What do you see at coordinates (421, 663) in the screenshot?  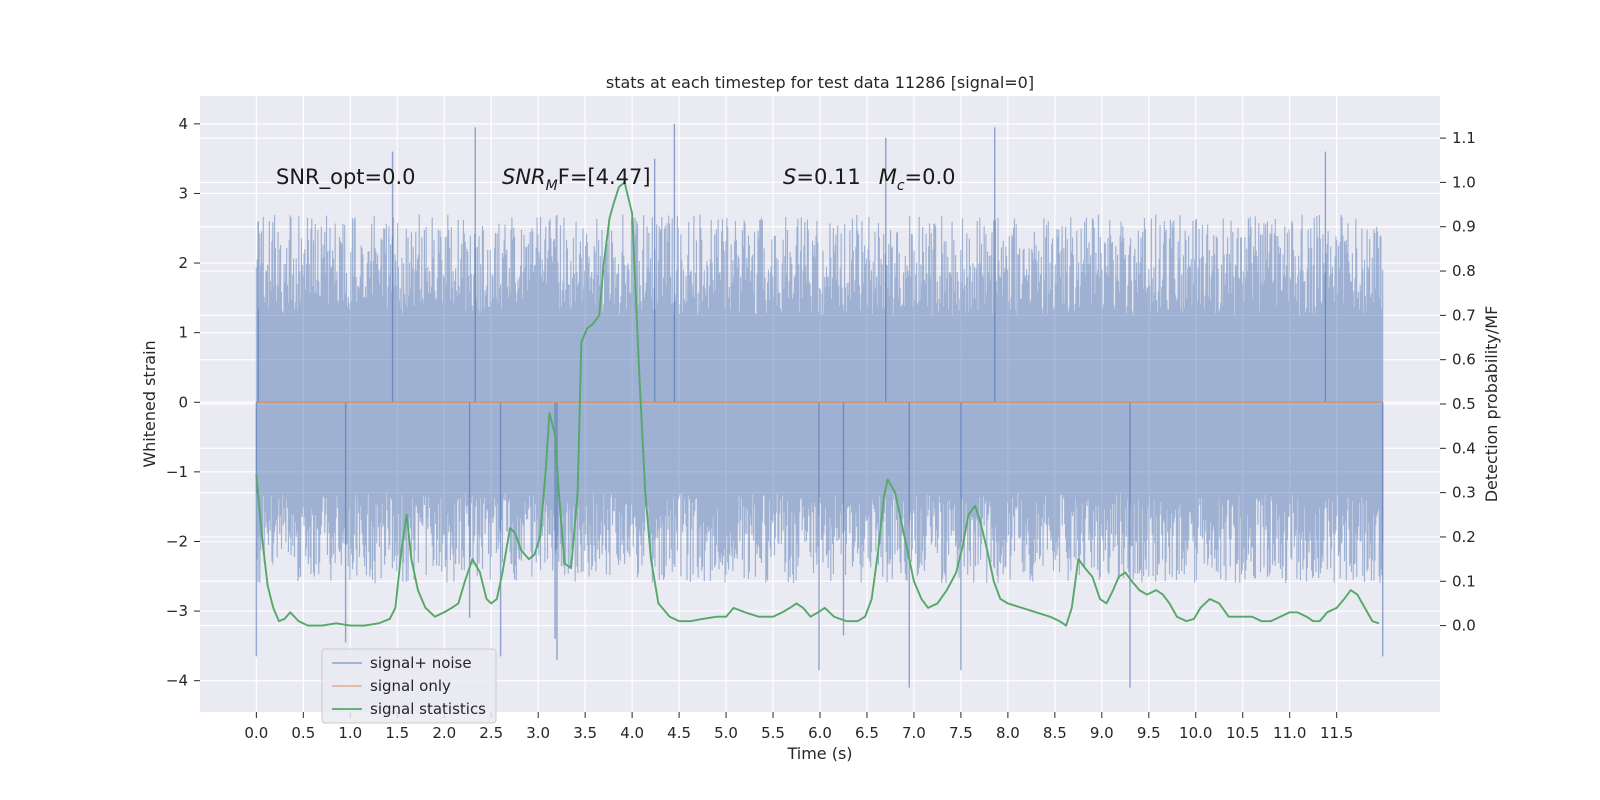 I see `legend-label-noise: signal+ noise` at bounding box center [421, 663].